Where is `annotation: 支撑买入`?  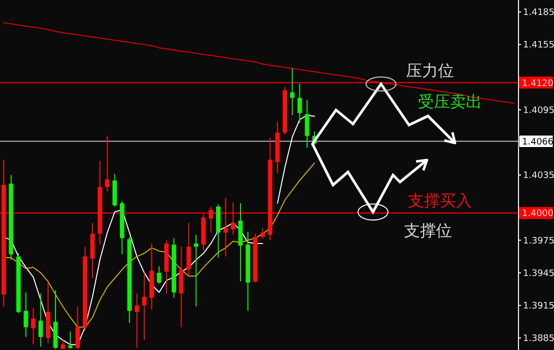
annotation: 支撑买入 is located at coordinates (440, 200).